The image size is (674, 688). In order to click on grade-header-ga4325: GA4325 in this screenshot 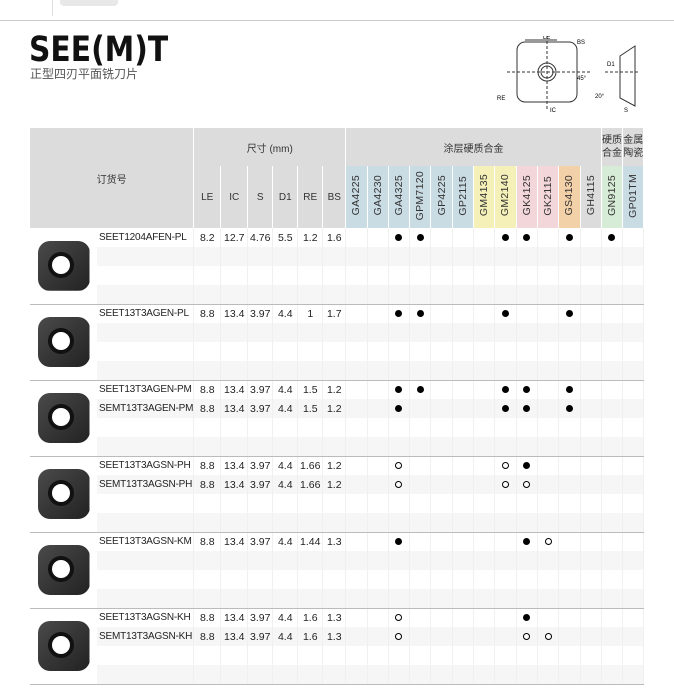, I will do `click(399, 197)`.